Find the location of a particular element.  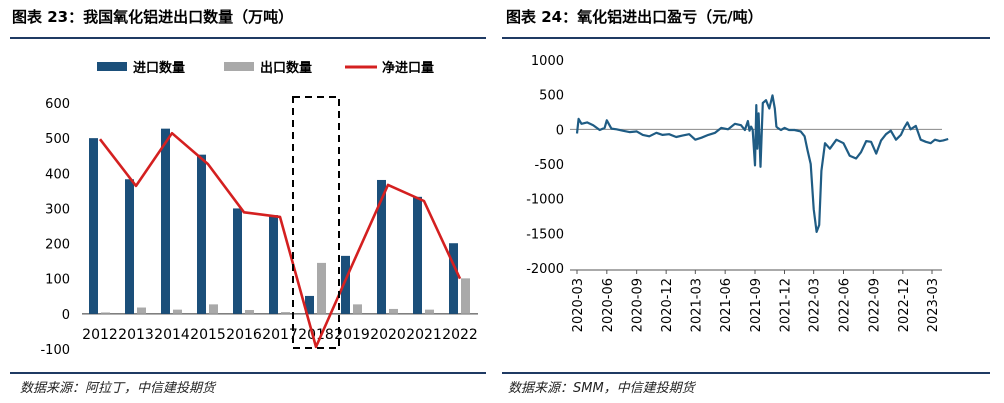

y-tick-label: 400 is located at coordinates (57, 174).